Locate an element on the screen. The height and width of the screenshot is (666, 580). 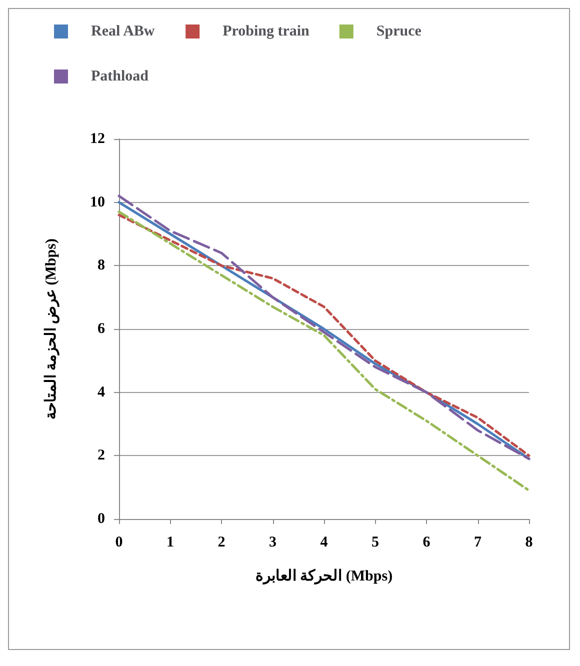
x-tick-label: 0 is located at coordinates (119, 542).